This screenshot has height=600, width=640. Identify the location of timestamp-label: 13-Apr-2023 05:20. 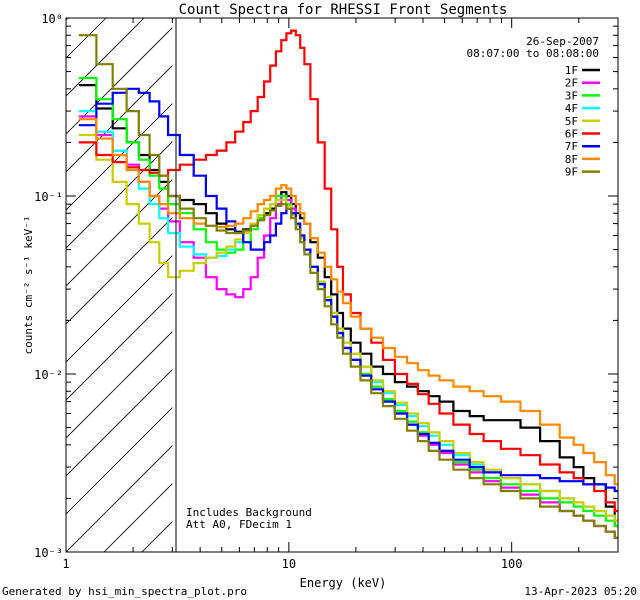
(580, 591).